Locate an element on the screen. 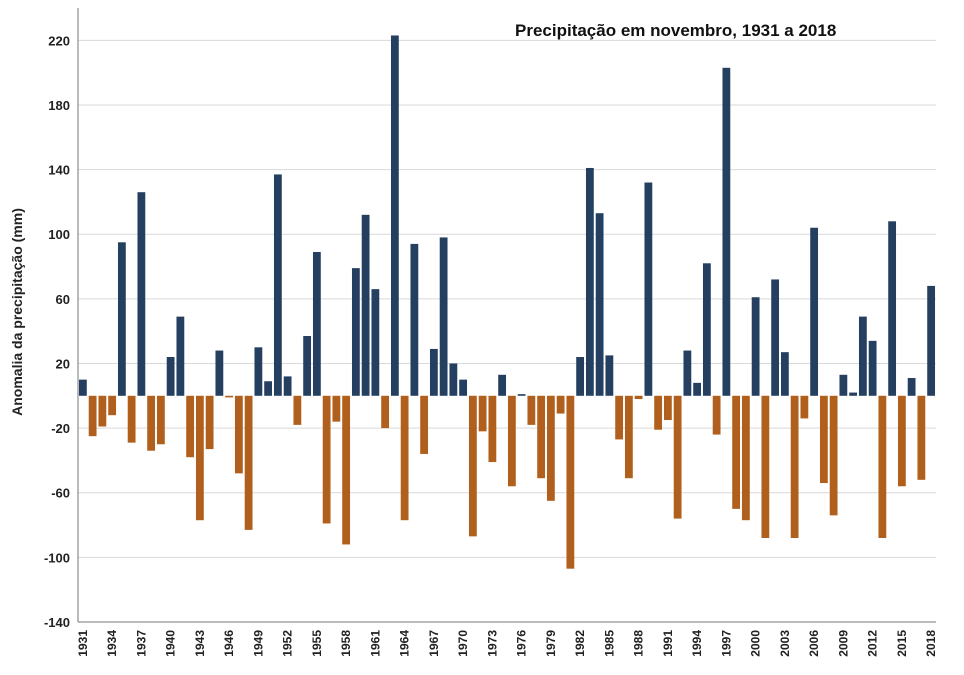  x-tick-label: 1994 is located at coordinates (697, 643).